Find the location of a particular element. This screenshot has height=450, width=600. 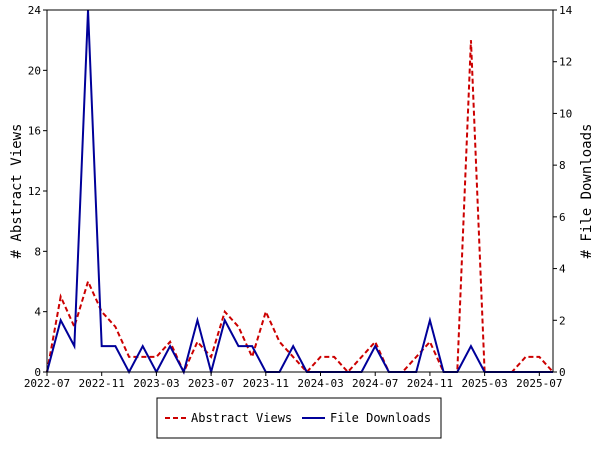

legend: Abstract Views File Downloads is located at coordinates (299, 418).